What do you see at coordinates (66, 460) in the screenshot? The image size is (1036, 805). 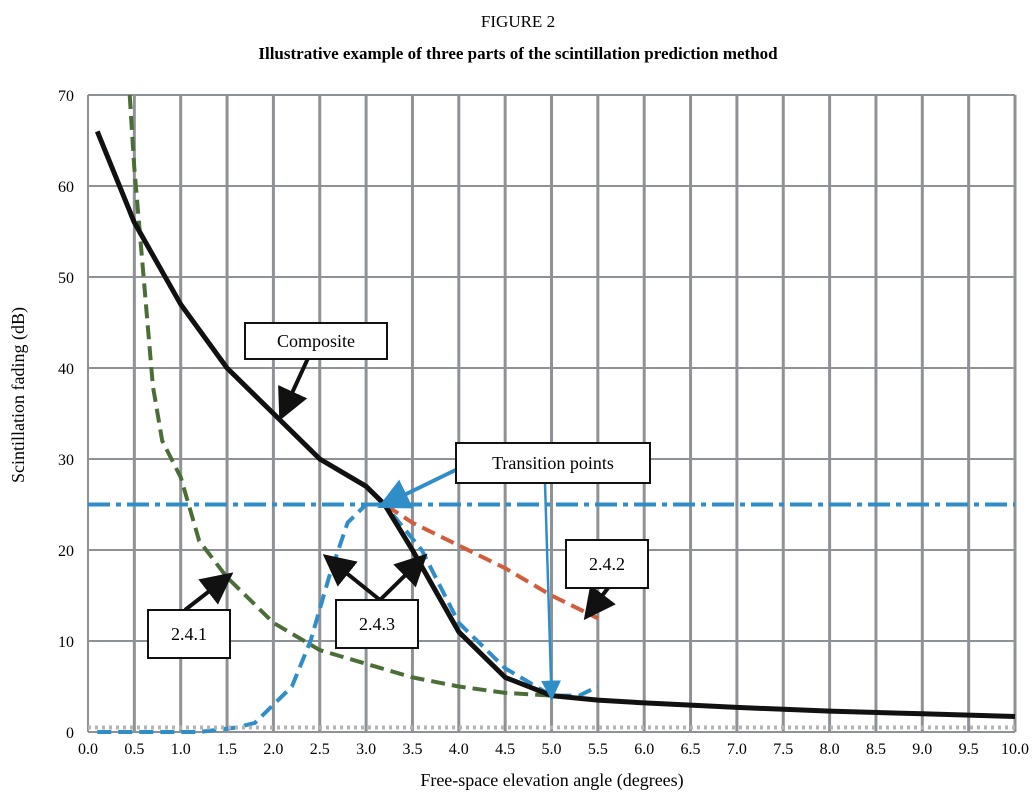 I see `y-tick-label: 30` at bounding box center [66, 460].